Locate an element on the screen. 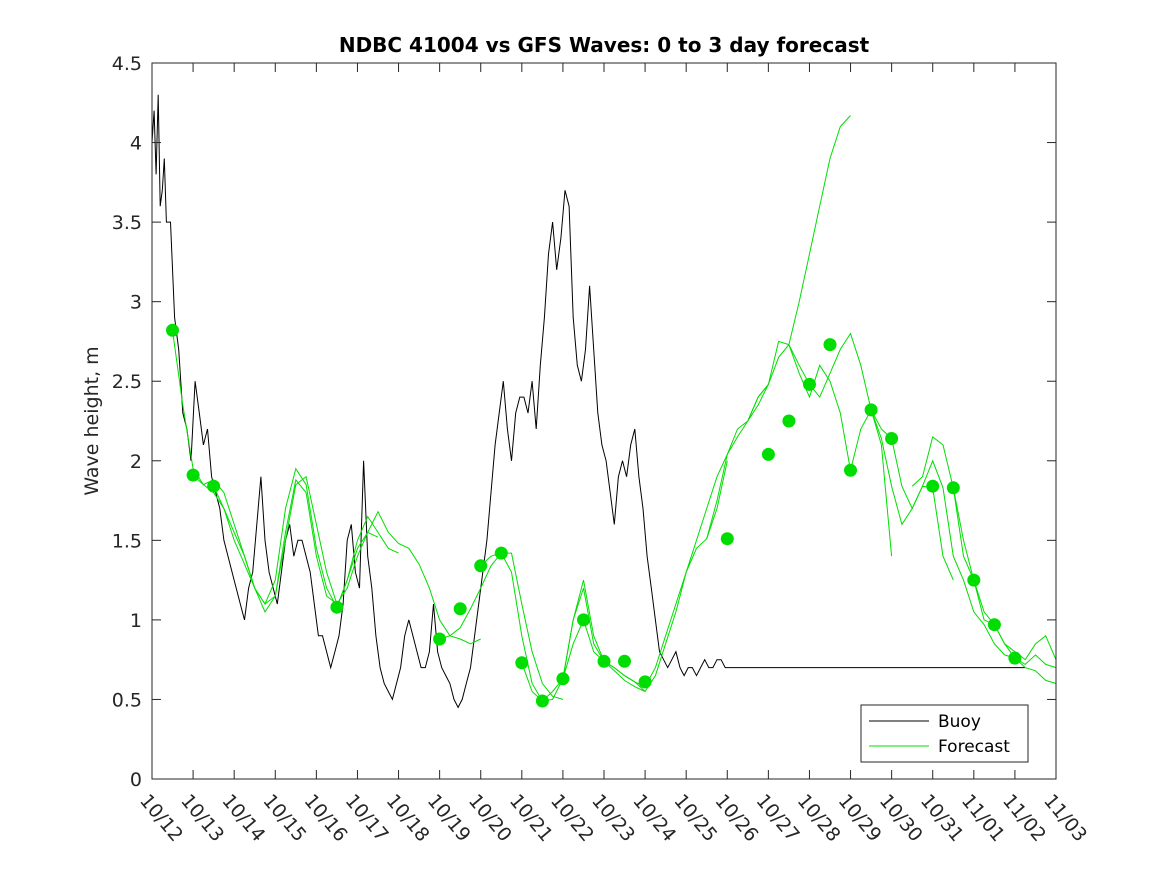  x-tick-label: 10/24 is located at coordinates (654, 818).